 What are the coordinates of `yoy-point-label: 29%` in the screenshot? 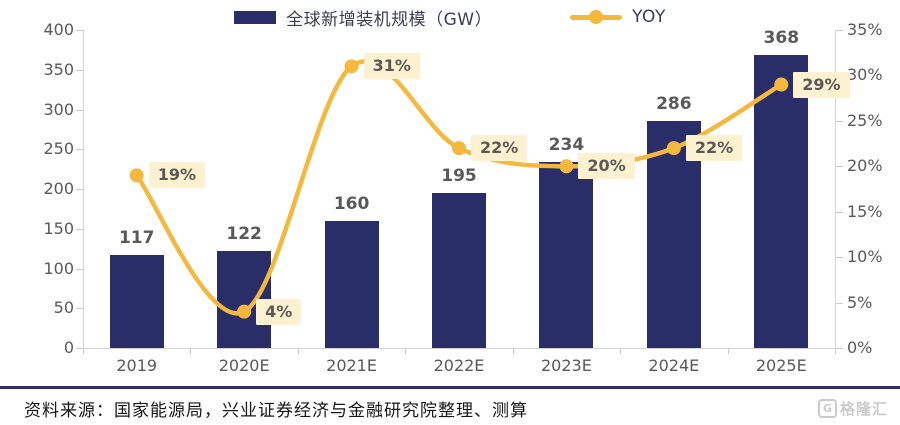 It's located at (821, 84).